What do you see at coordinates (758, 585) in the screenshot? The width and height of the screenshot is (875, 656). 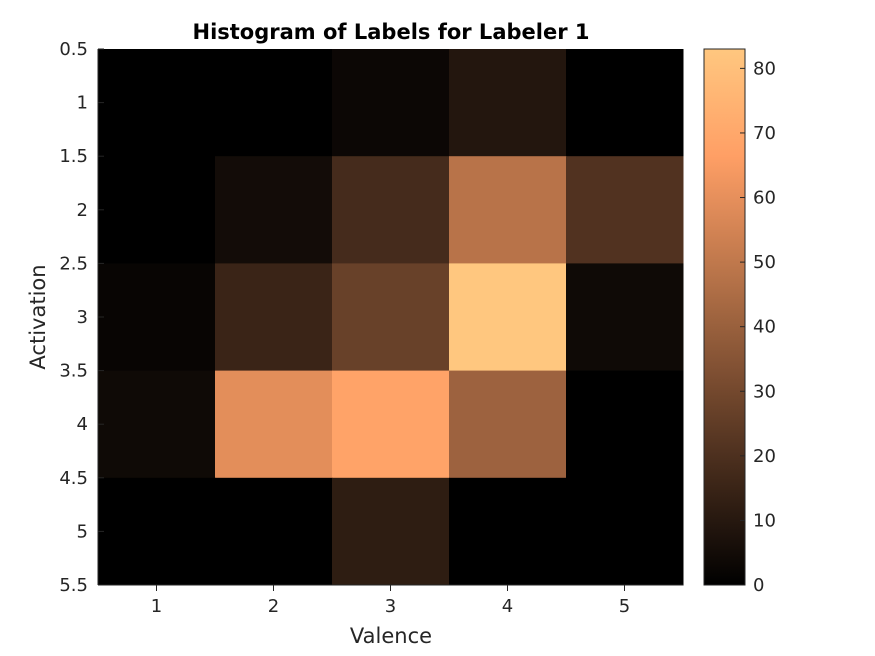 I see `colorbar-tick-label: 0` at bounding box center [758, 585].